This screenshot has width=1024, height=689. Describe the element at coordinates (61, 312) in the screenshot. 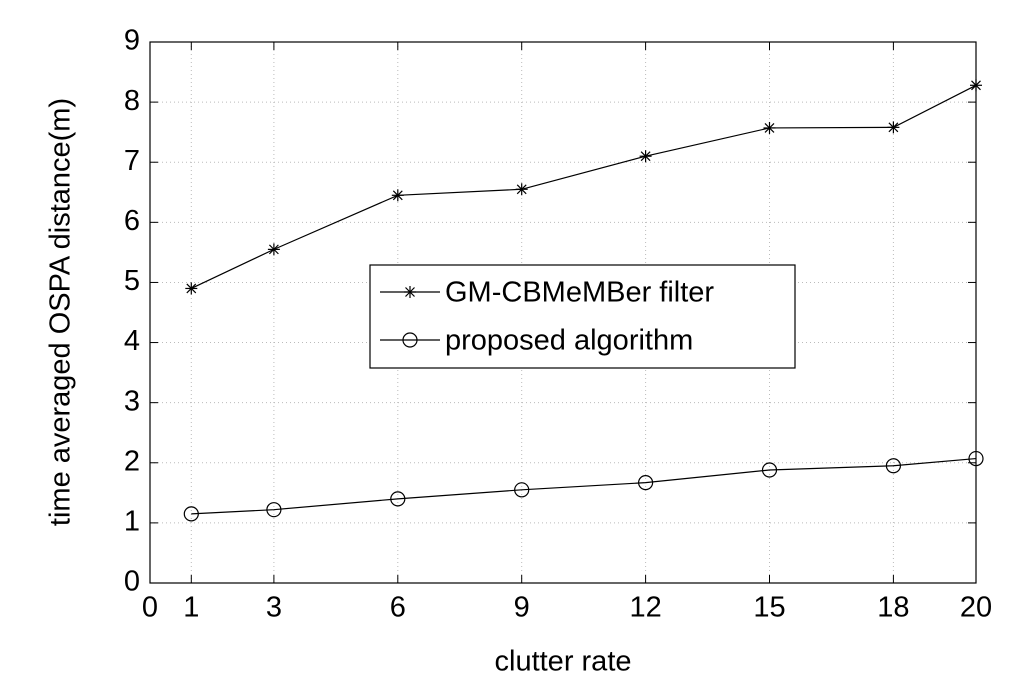

I see `y-axis-label: time averaged OSPA distance(m)` at that location.